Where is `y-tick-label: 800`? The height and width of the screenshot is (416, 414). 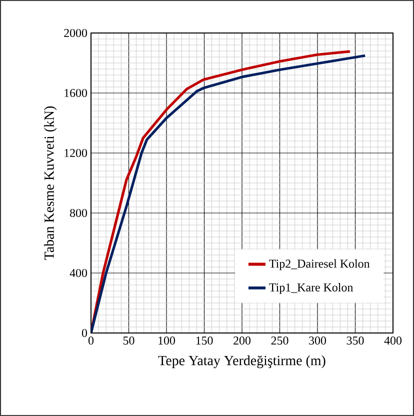
y-tick-label: 800 is located at coordinates (79, 213).